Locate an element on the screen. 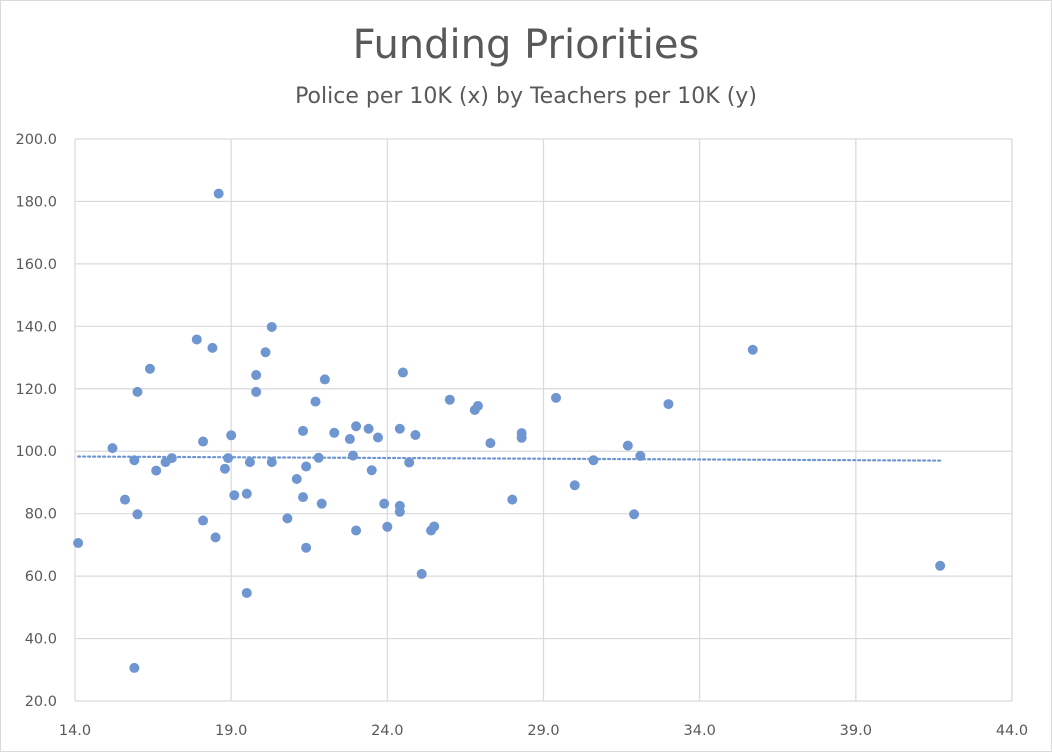 This screenshot has height=752, width=1052. y-tick-label: 20.0 is located at coordinates (41, 702).